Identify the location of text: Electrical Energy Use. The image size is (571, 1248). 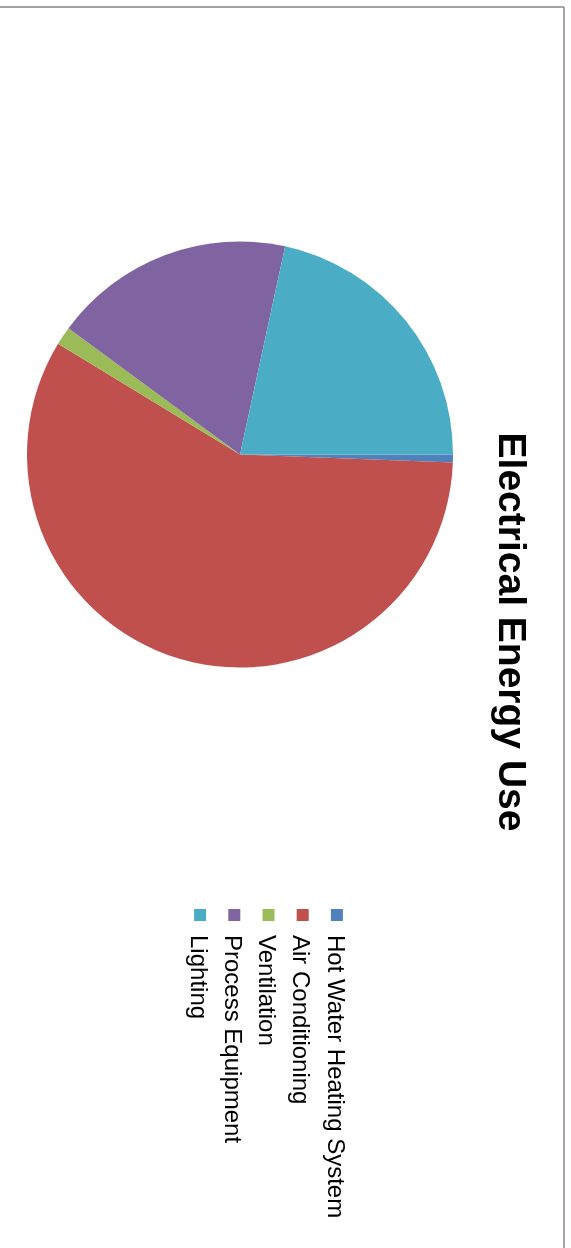
(513, 632).